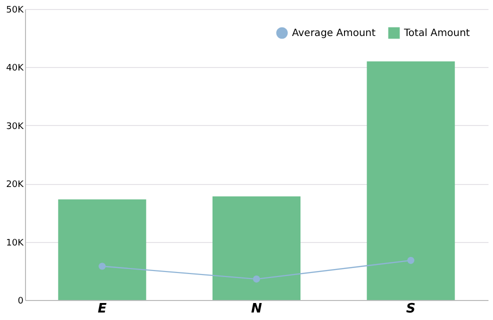  What do you see at coordinates (15, 11) in the screenshot?
I see `y-tick-label: 50K` at bounding box center [15, 11].